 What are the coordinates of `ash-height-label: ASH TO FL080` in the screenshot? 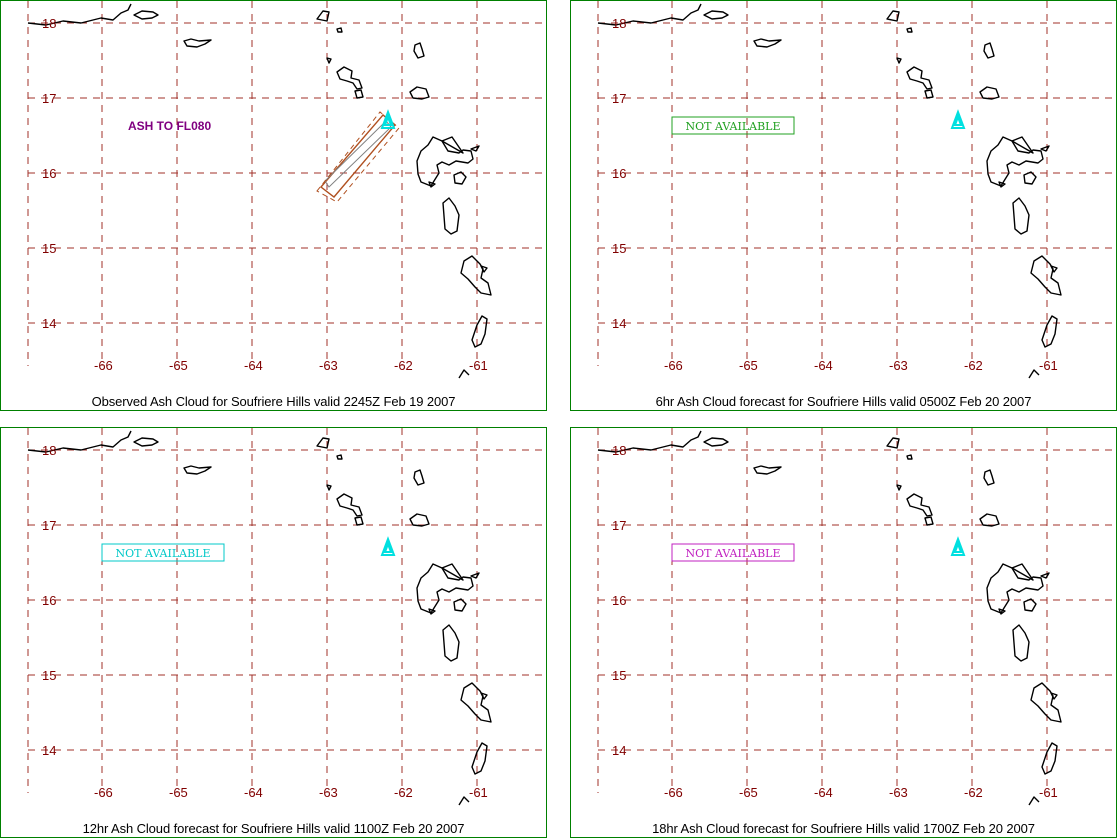 It's located at (169, 126).